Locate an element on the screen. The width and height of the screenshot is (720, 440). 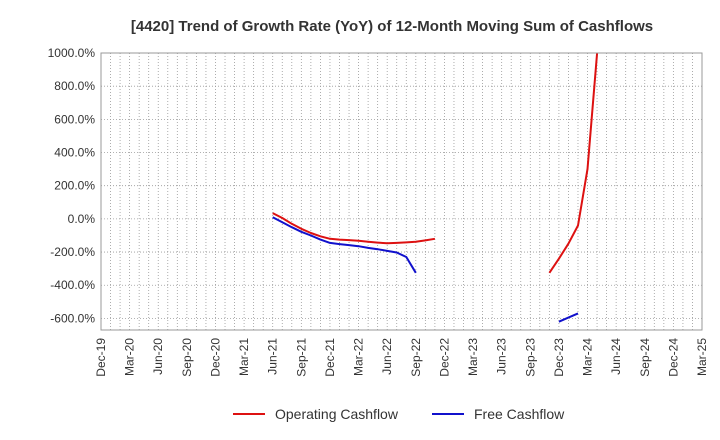
x-tick-label: Sep-21 is located at coordinates (301, 357).